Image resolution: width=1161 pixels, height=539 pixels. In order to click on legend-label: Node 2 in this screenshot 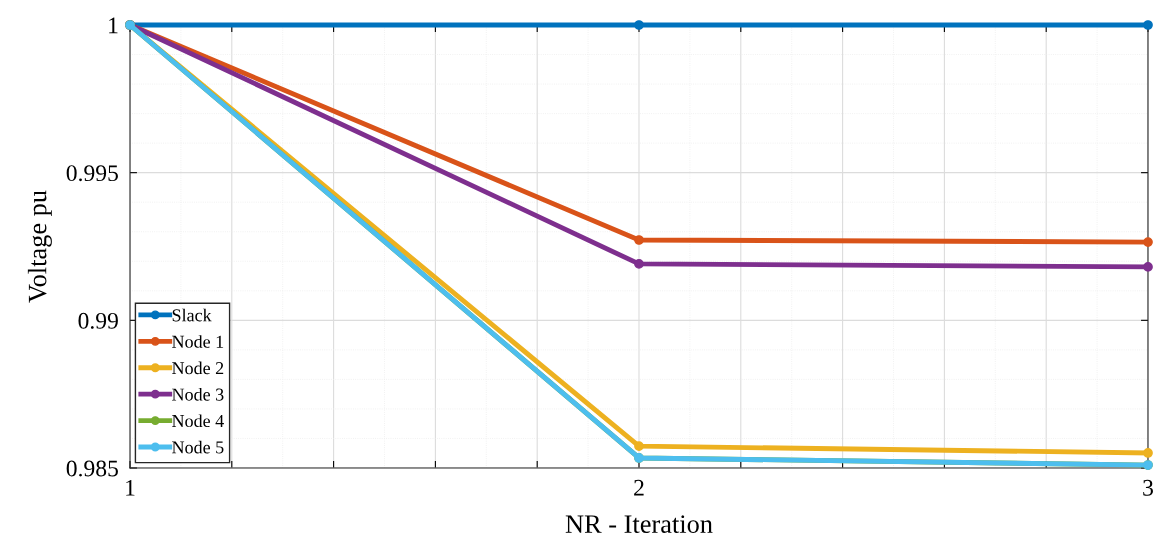, I will do `click(198, 368)`.